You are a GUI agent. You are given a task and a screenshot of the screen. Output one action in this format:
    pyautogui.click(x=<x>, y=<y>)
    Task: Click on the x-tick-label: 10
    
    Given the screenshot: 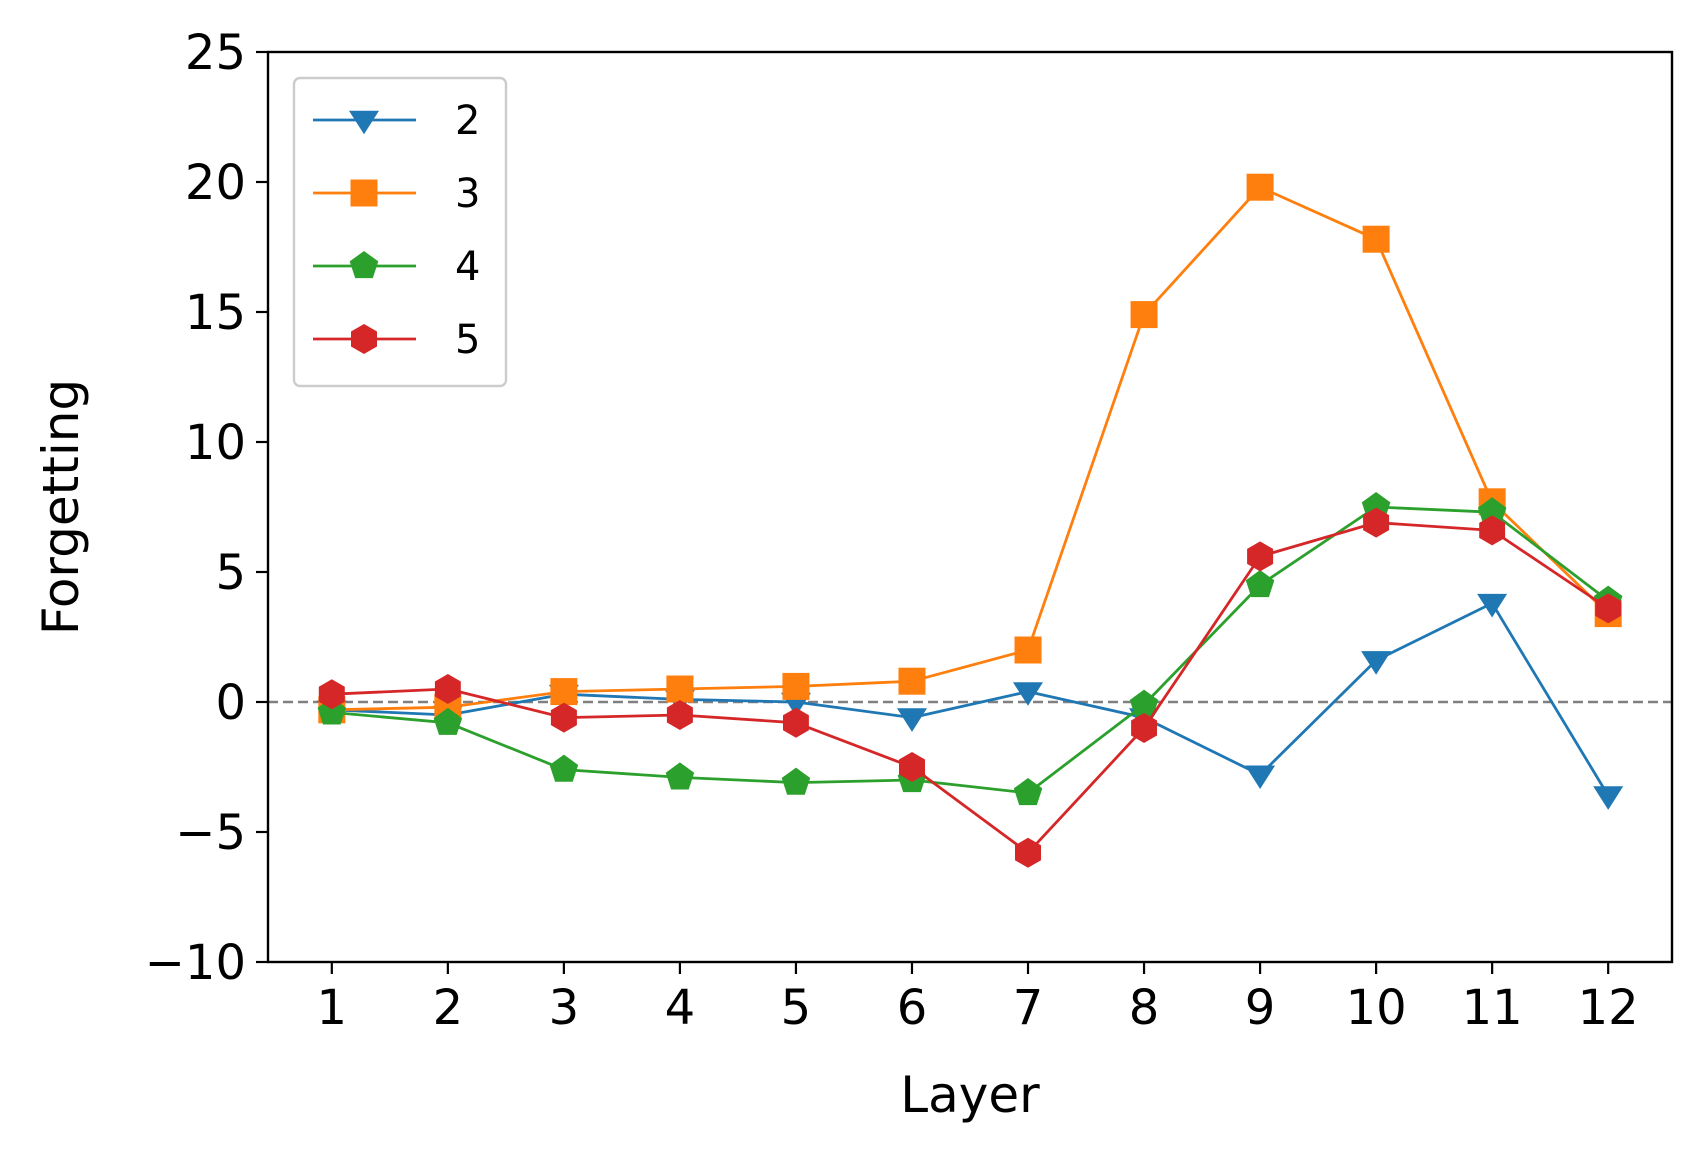 What is the action you would take?
    pyautogui.click(x=1376, y=1008)
    